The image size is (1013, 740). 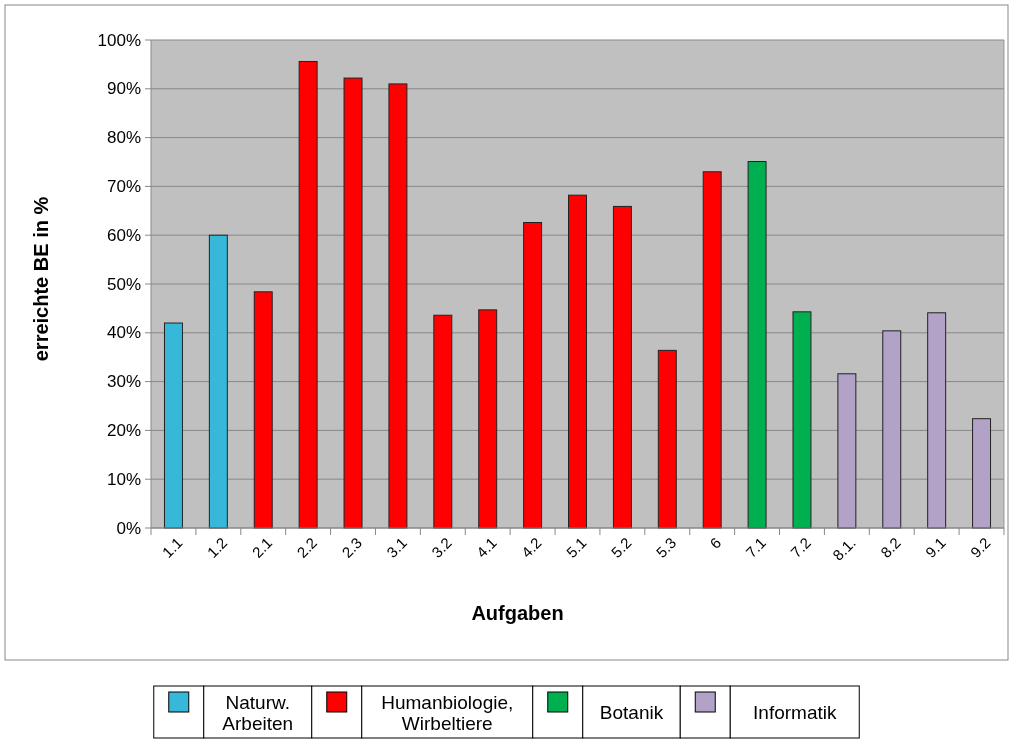 What do you see at coordinates (123, 138) in the screenshot?
I see `y-tick-label: 80%` at bounding box center [123, 138].